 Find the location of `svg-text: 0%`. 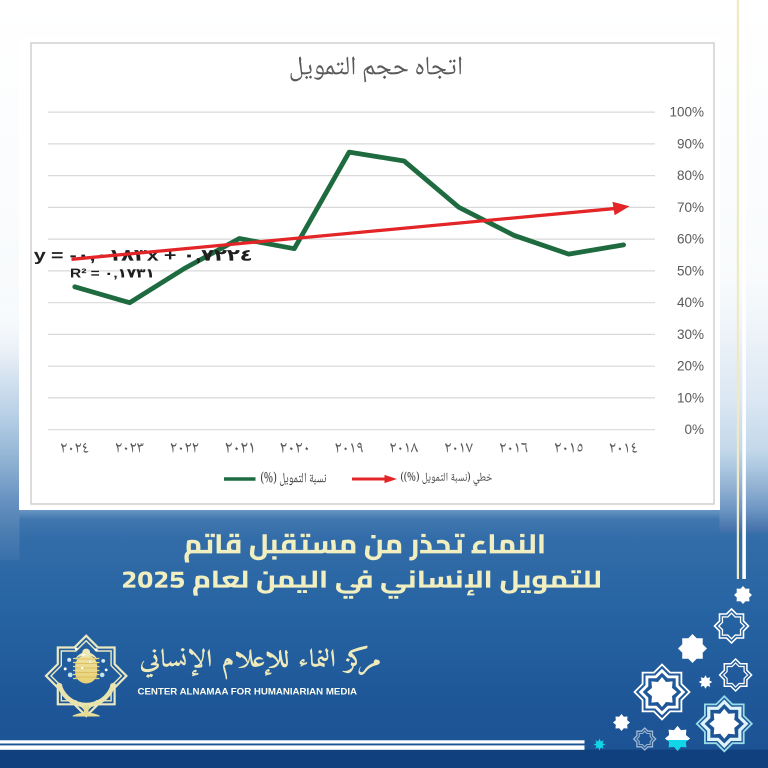

svg-text: 0% is located at coordinates (694, 429).